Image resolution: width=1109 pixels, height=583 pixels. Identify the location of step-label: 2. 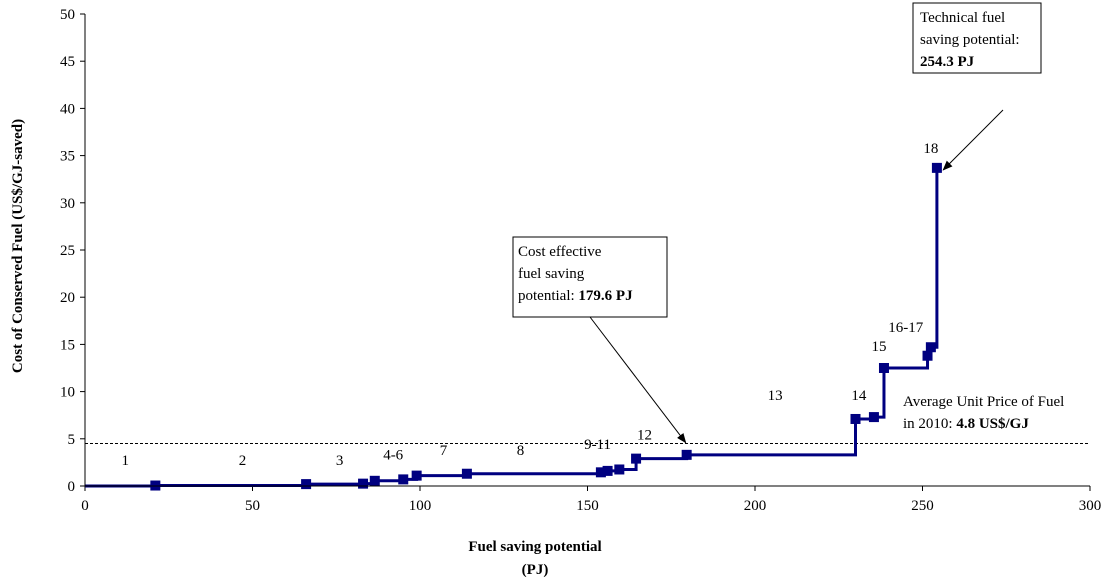
(243, 461).